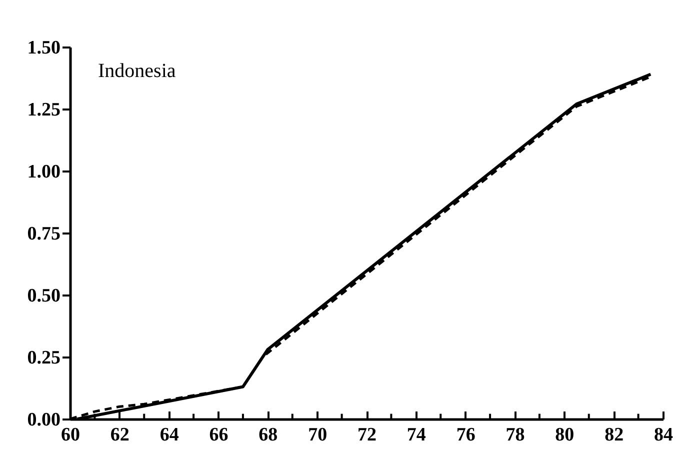 This screenshot has height=456, width=683. What do you see at coordinates (43, 172) in the screenshot?
I see `y-tick-label: 1.00` at bounding box center [43, 172].